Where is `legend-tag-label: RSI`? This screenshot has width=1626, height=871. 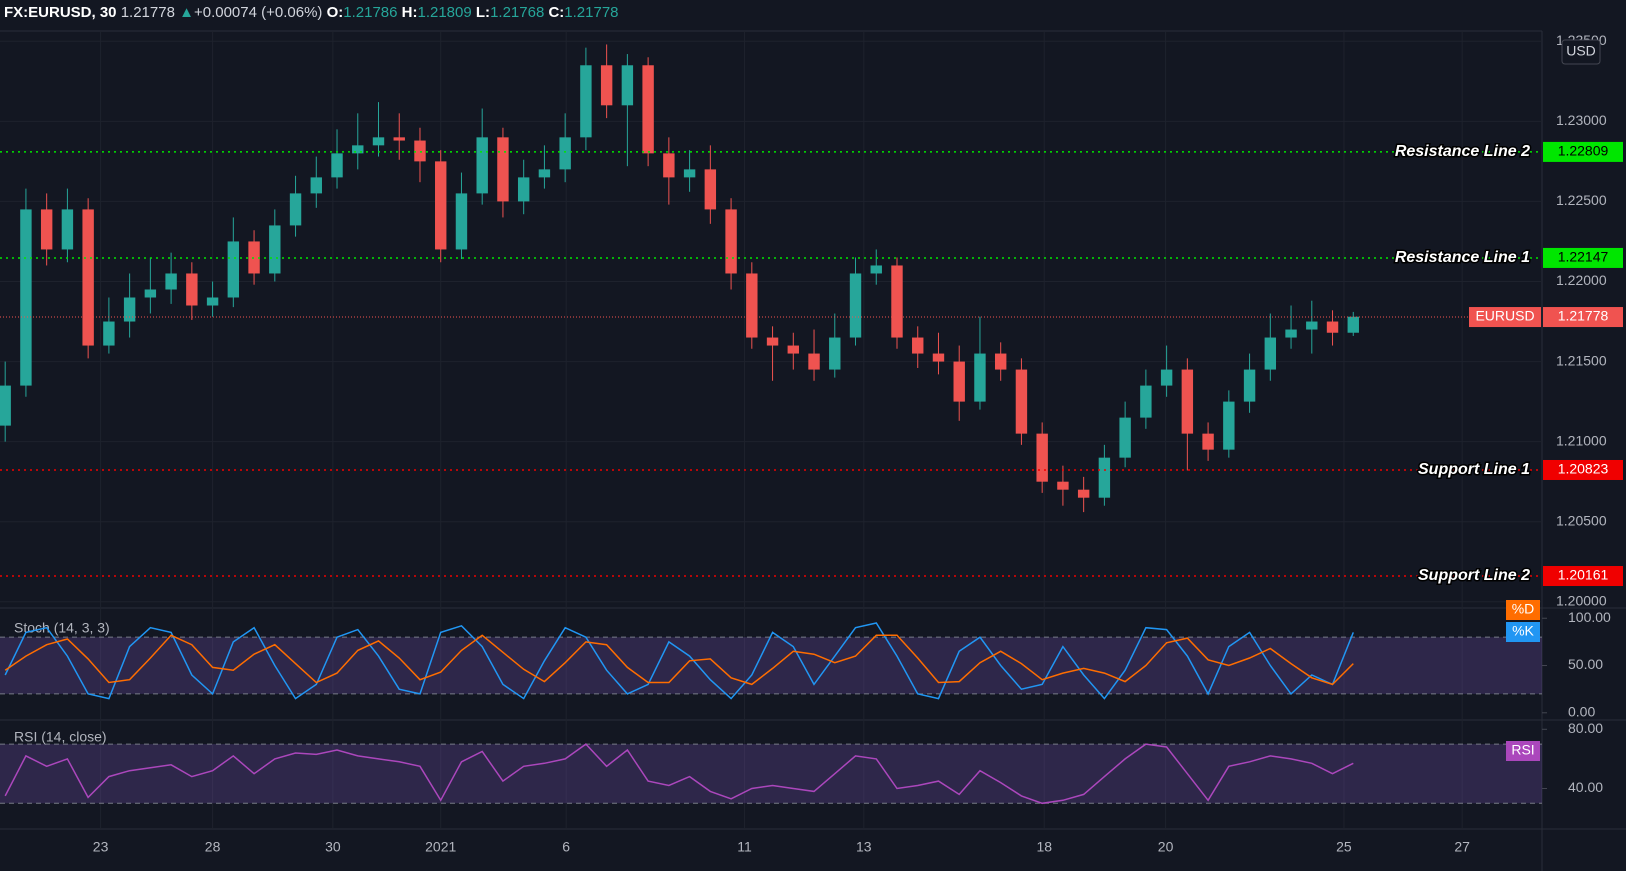
legend-tag-label: RSI is located at coordinates (1522, 750).